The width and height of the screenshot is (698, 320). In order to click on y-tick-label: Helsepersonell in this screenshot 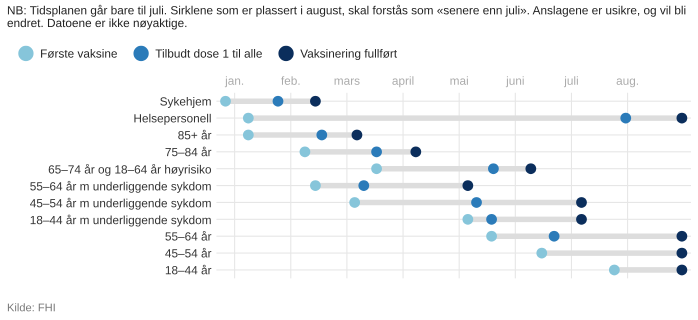, I will do `click(172, 119)`.